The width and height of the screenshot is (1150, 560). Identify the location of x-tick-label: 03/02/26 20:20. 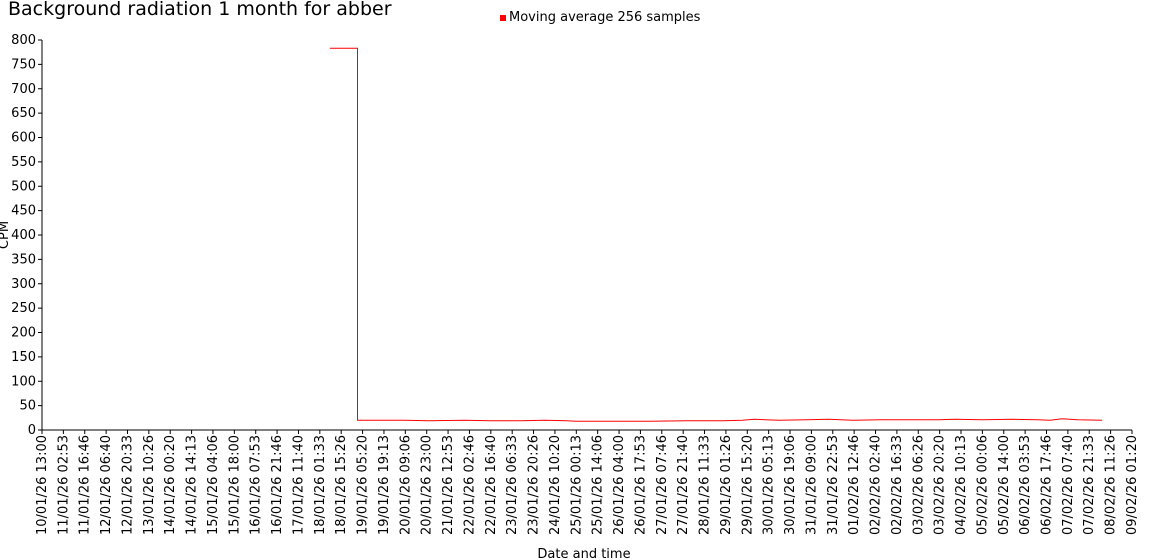
(940, 485).